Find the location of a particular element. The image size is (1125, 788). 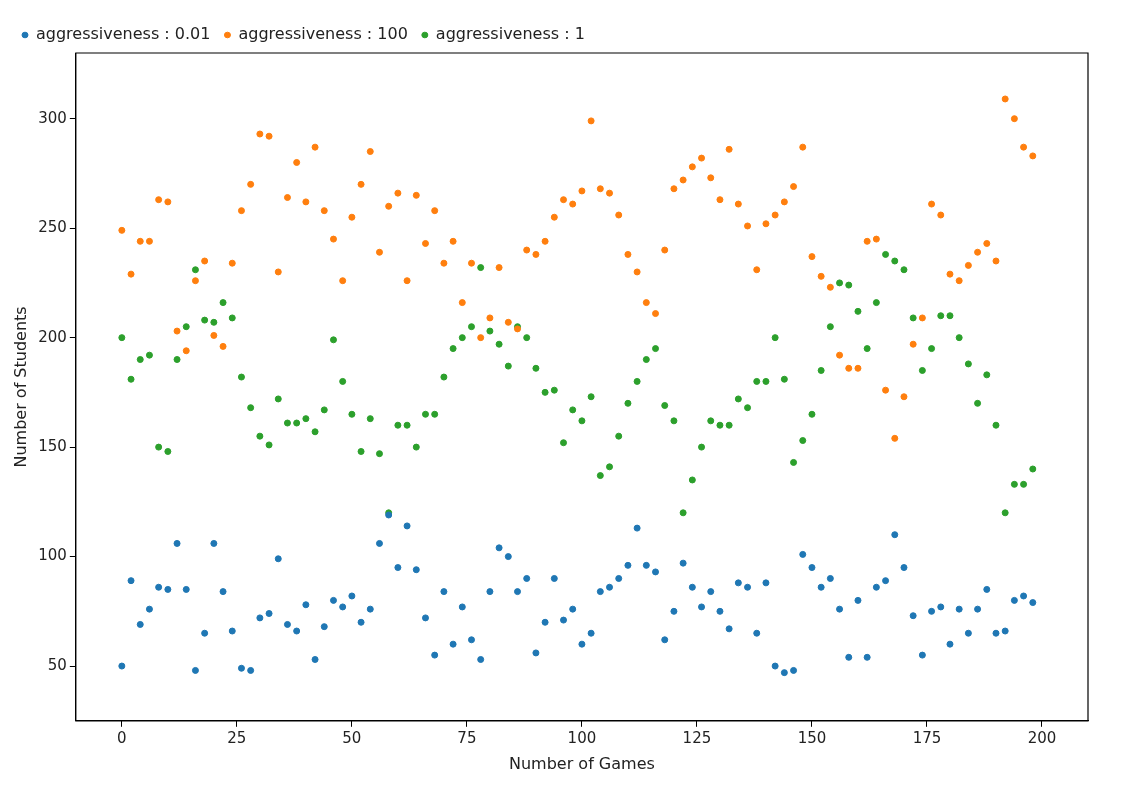

x-tick-label: 75 is located at coordinates (467, 737).